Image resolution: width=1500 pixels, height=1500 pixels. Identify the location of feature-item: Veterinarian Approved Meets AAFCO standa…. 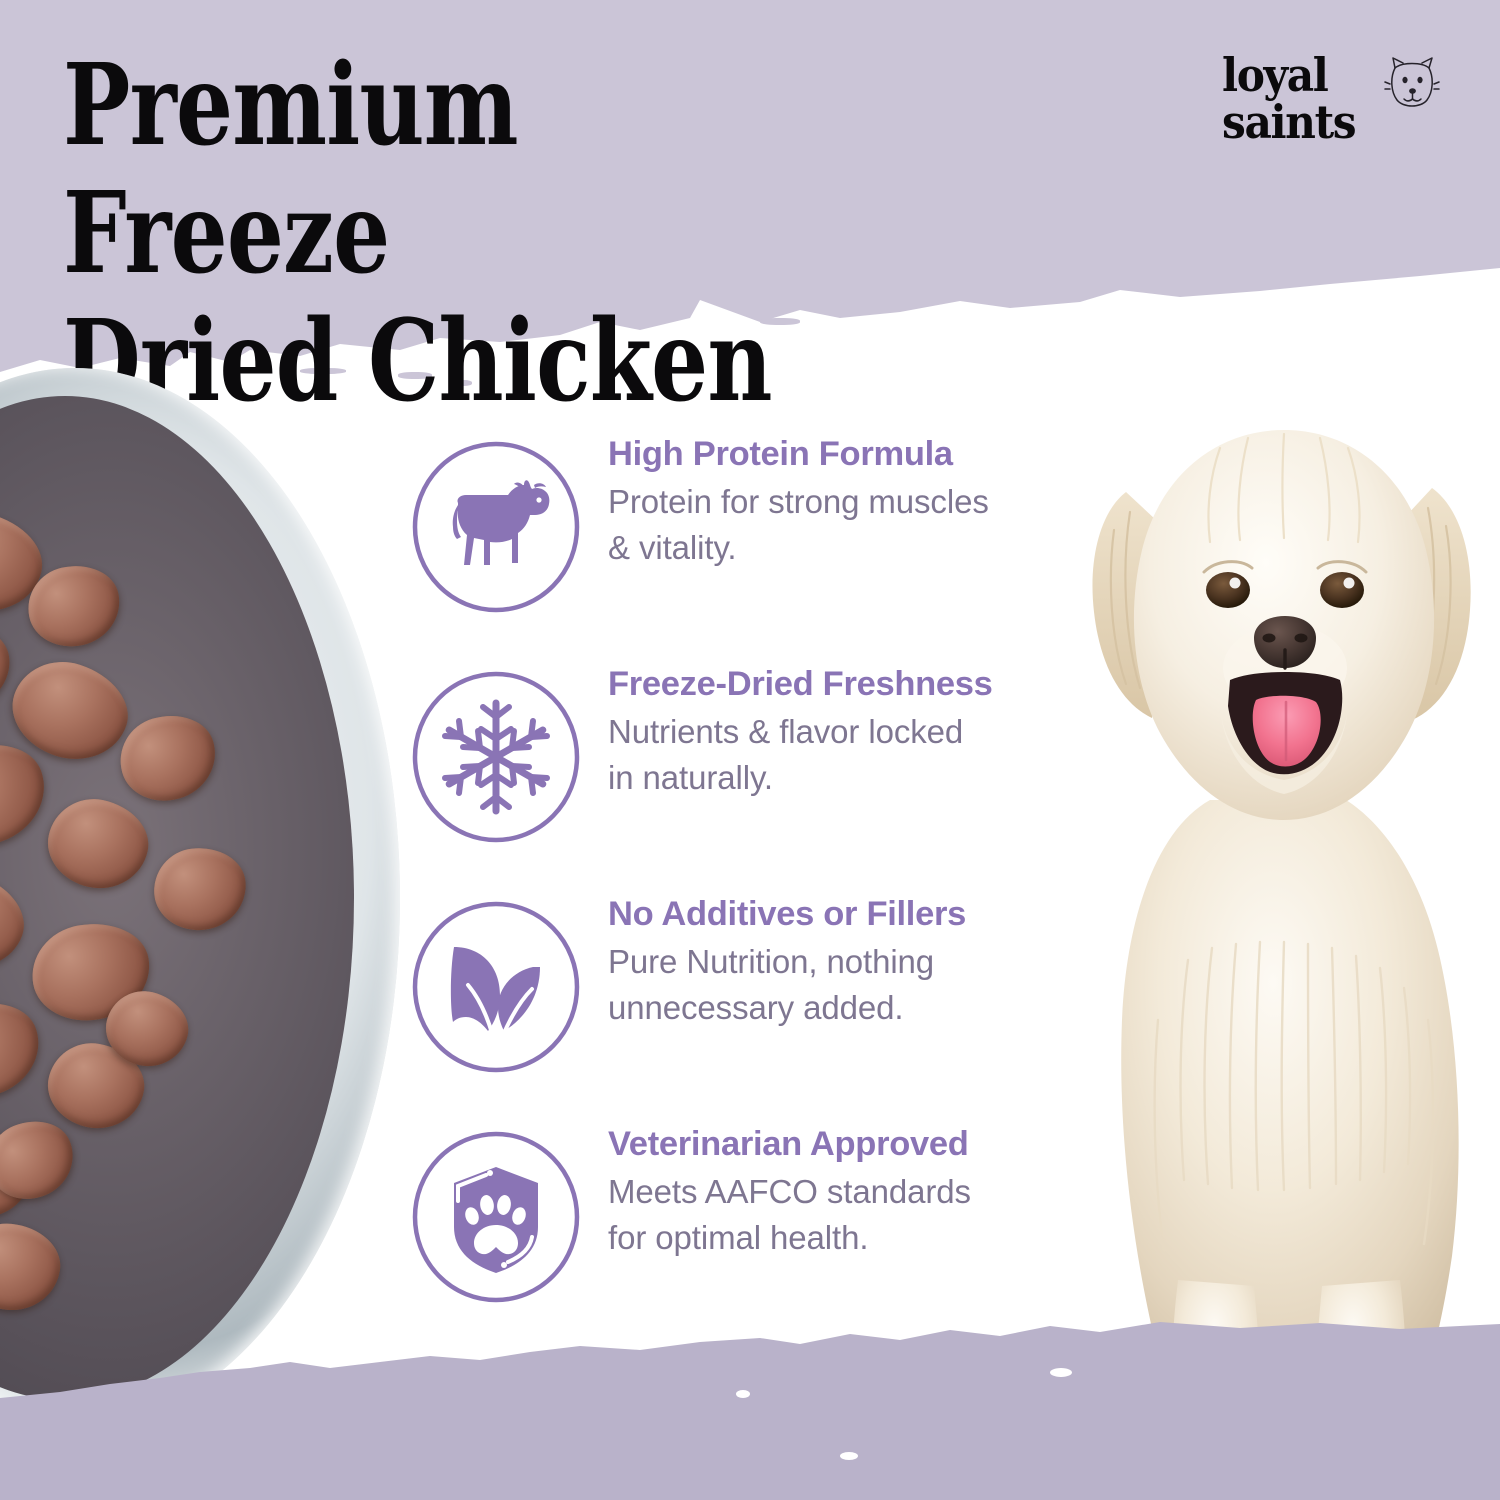
(762, 1237).